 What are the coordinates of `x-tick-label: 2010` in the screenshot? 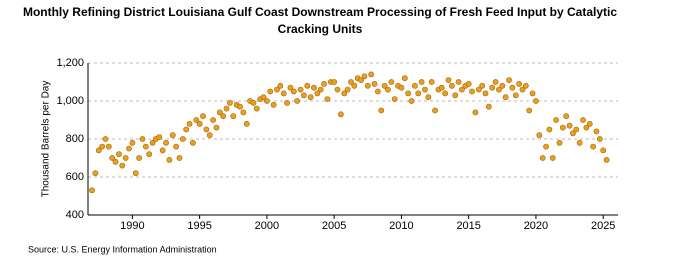 It's located at (401, 226).